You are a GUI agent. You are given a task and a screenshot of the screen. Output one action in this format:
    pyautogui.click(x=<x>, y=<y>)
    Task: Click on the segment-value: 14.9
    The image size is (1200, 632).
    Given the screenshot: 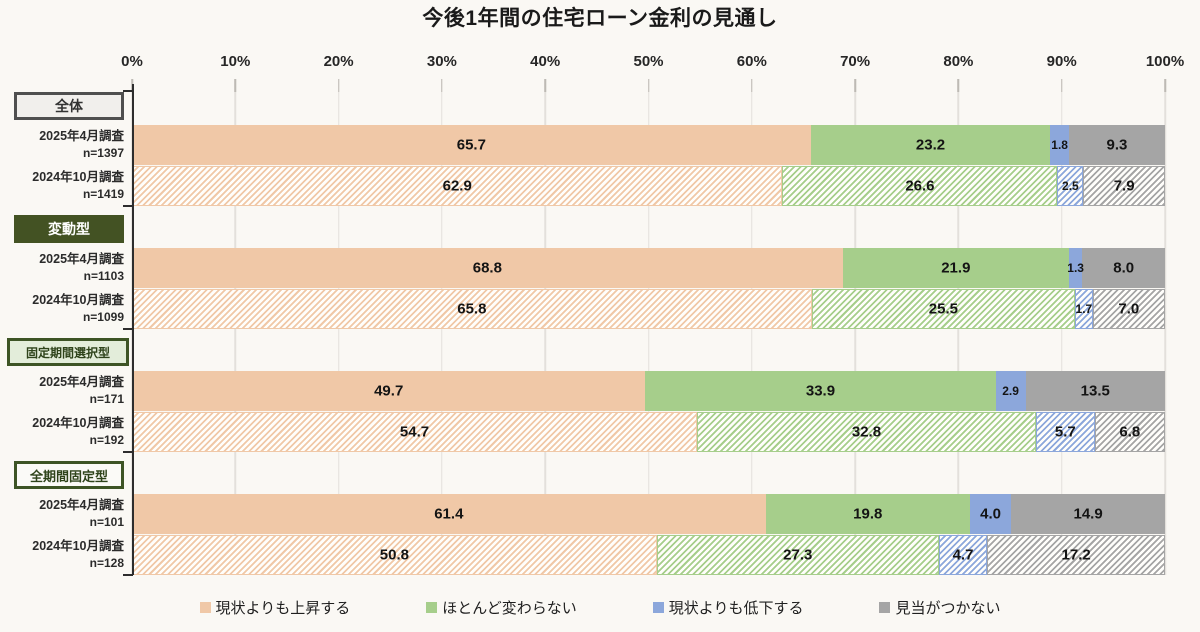 What is the action you would take?
    pyautogui.click(x=1088, y=514)
    